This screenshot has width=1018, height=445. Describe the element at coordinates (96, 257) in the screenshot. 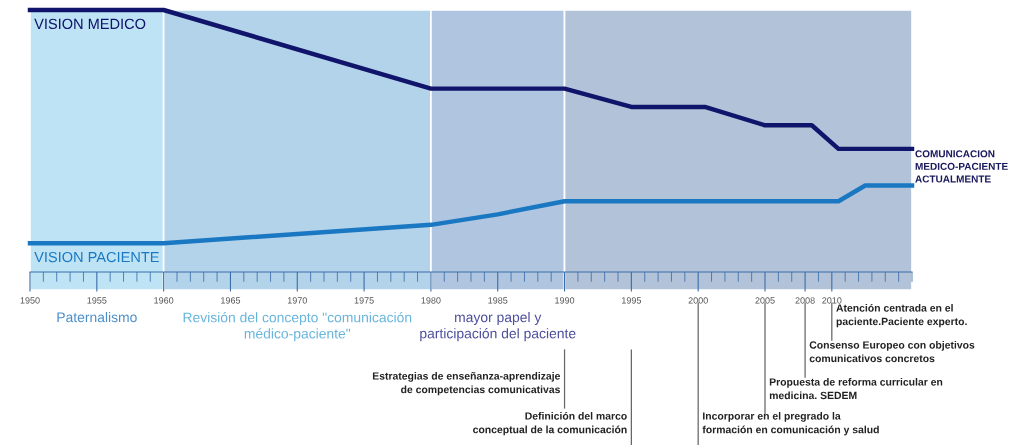

I see `series-label: VISION PACIENTE` at that location.